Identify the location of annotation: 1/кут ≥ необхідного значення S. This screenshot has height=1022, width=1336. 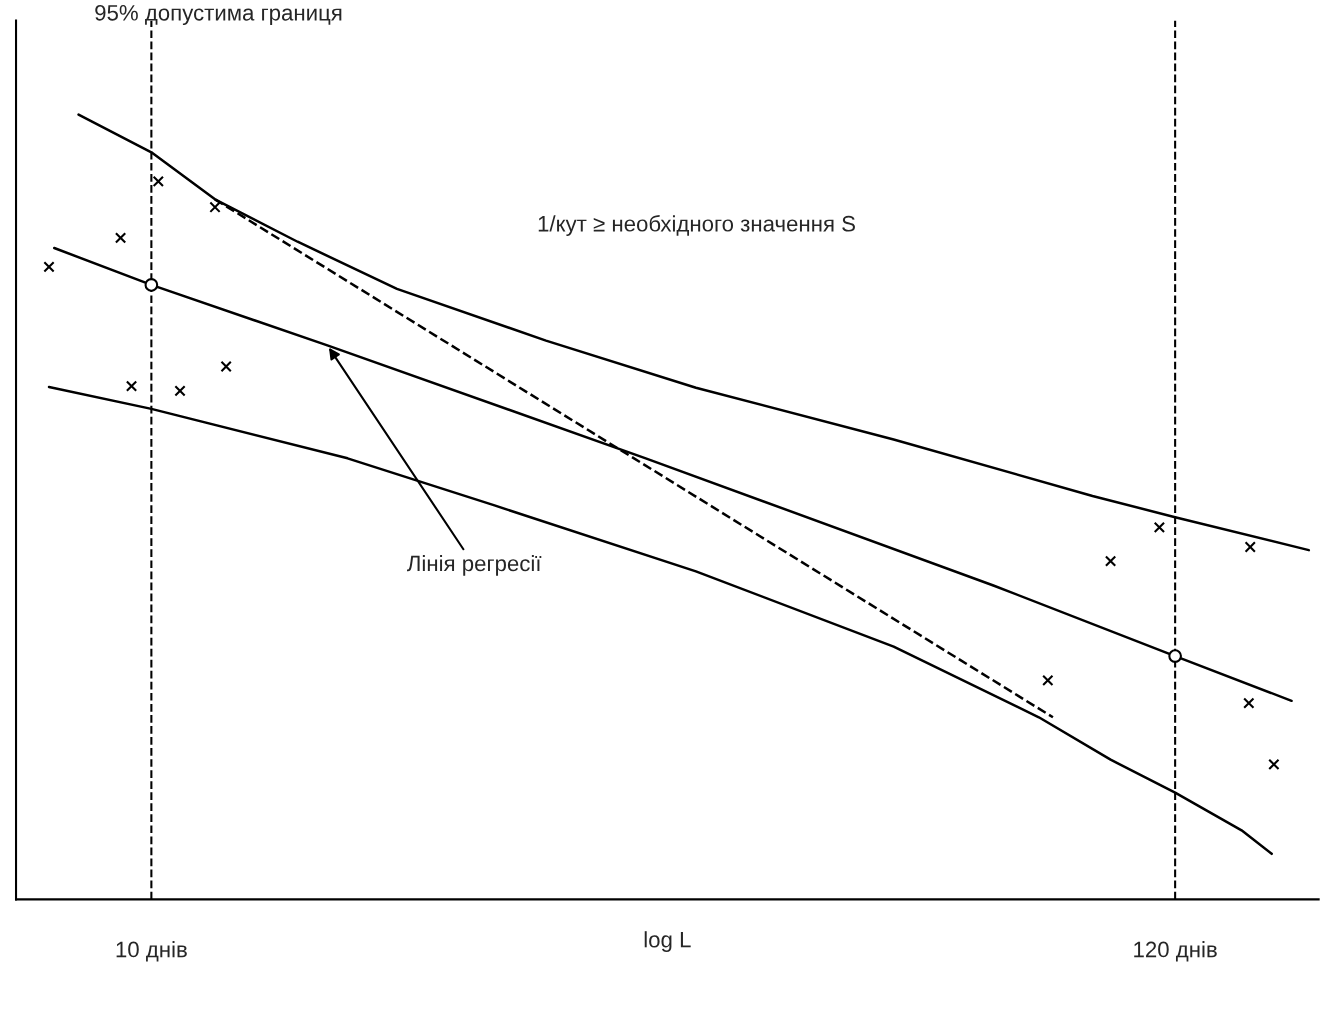
(696, 225).